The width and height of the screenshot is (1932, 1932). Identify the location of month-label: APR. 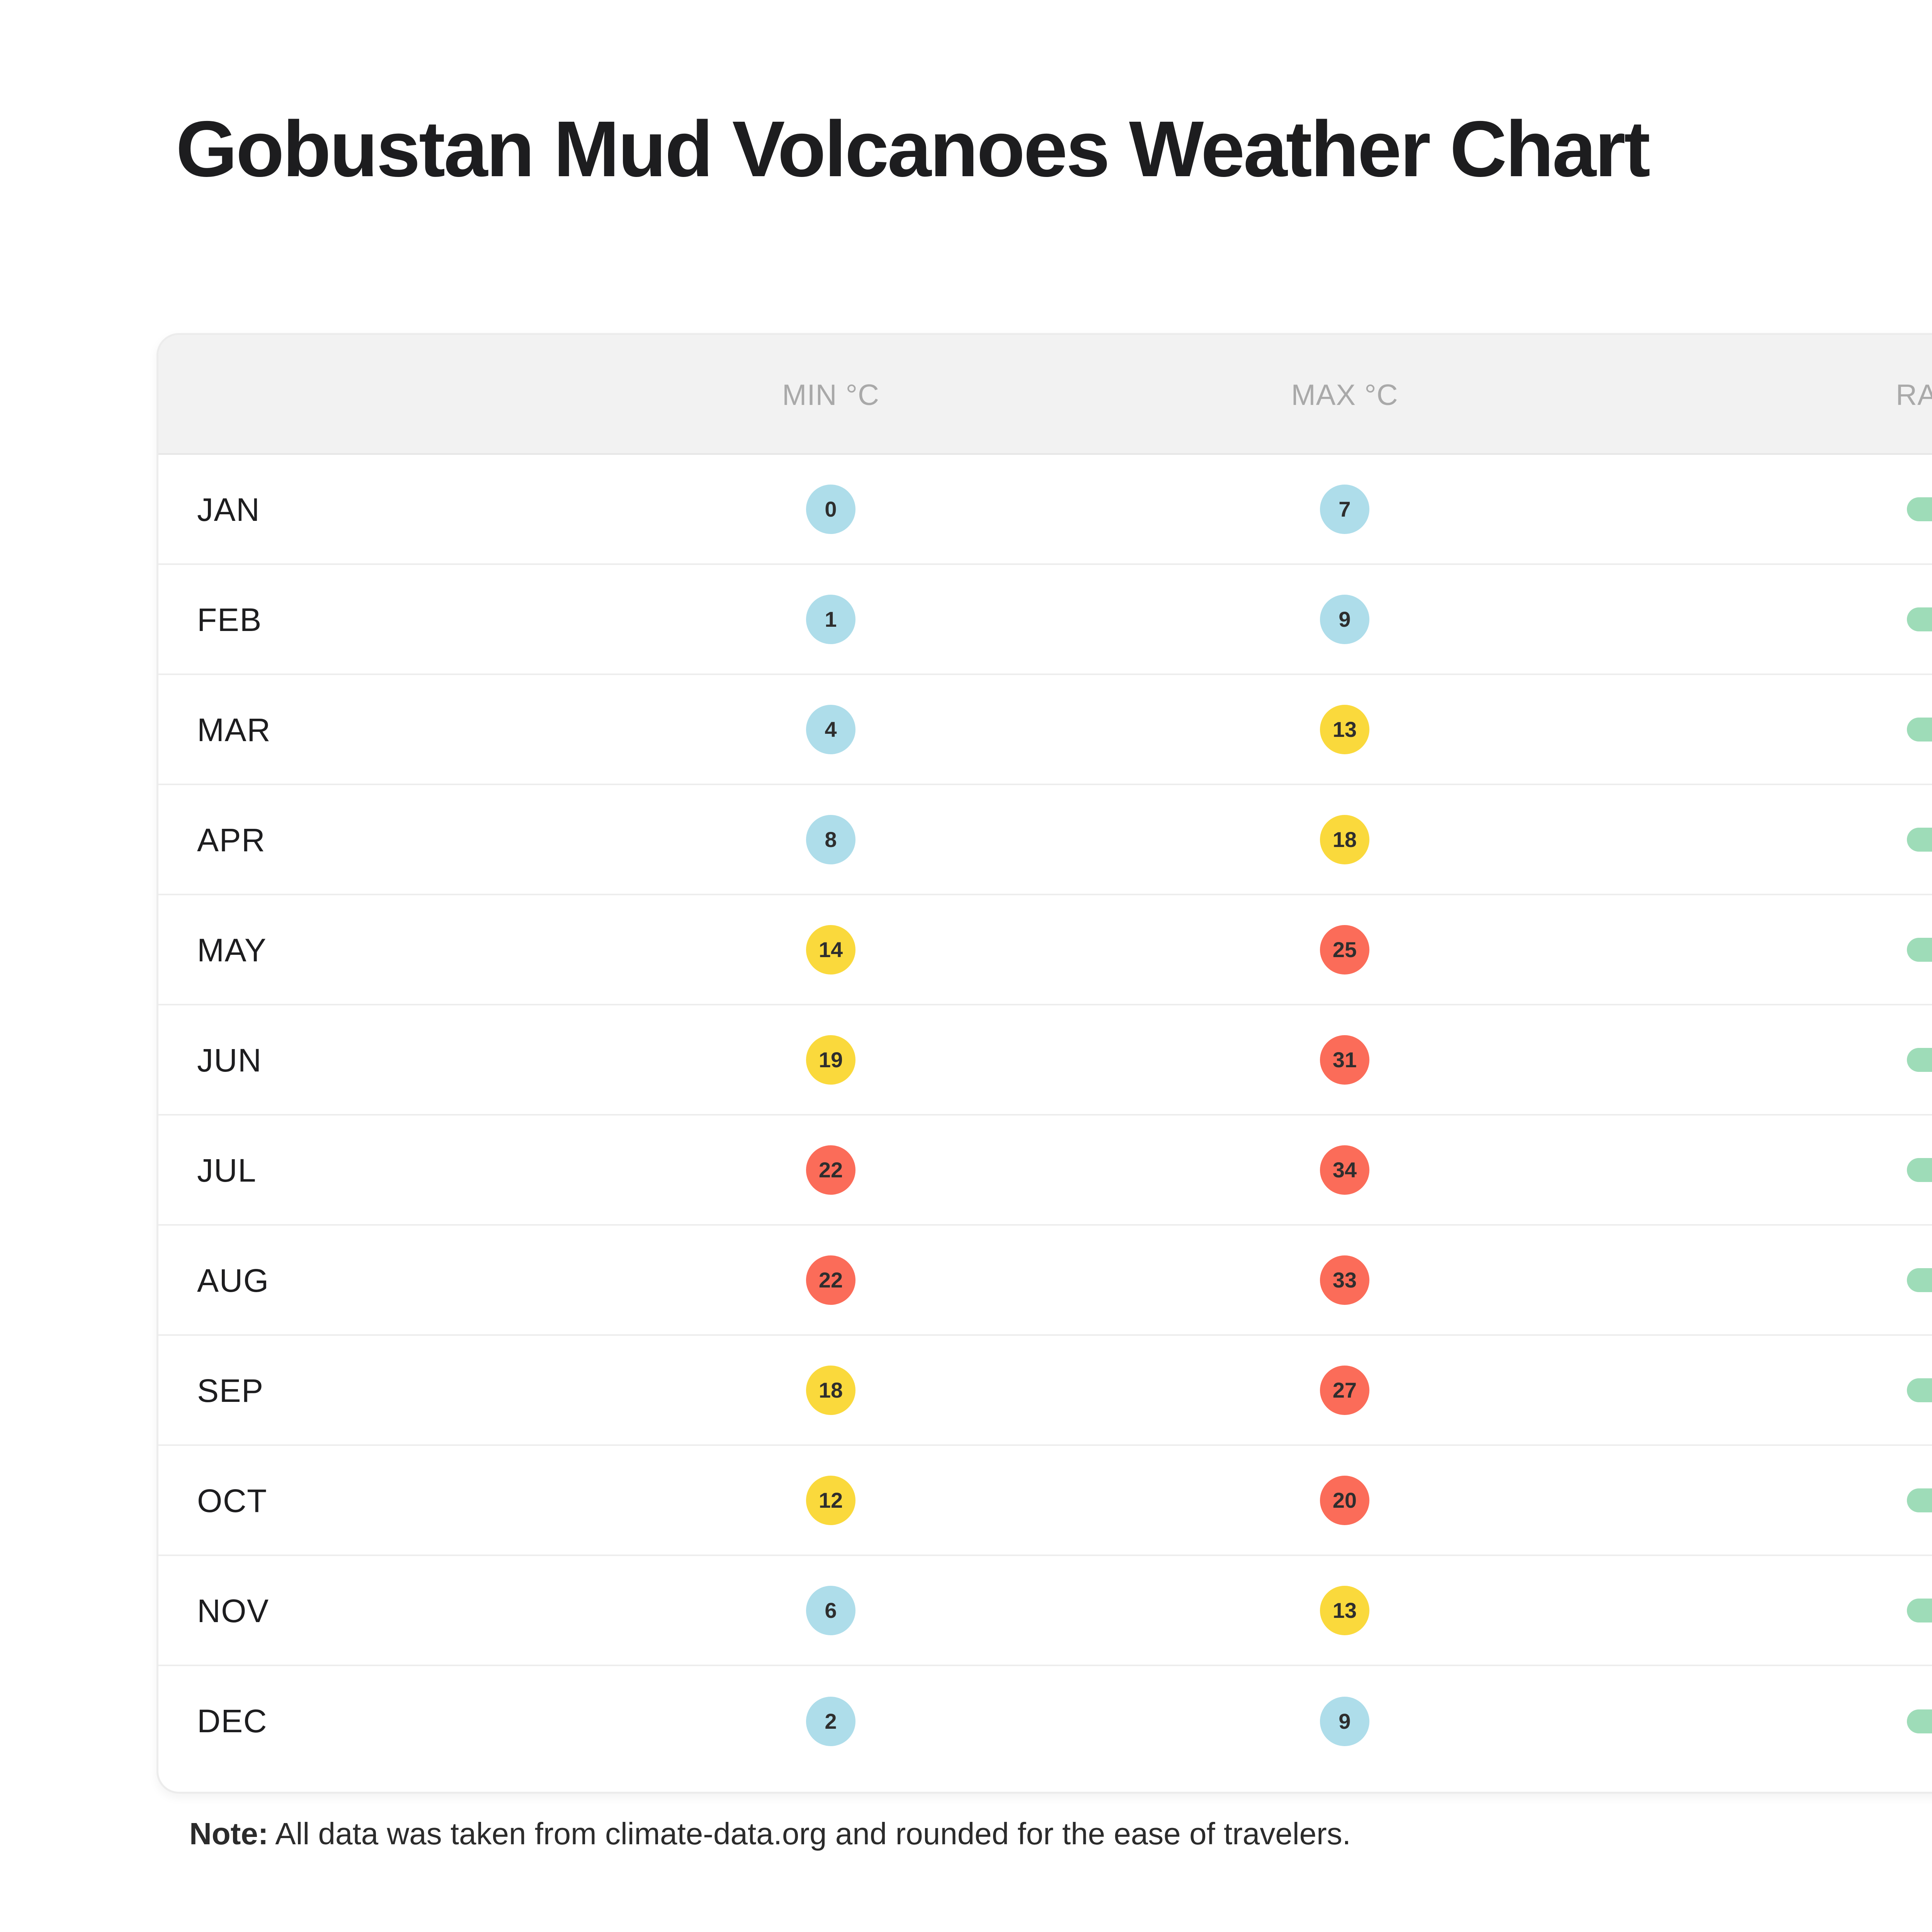
(232, 840).